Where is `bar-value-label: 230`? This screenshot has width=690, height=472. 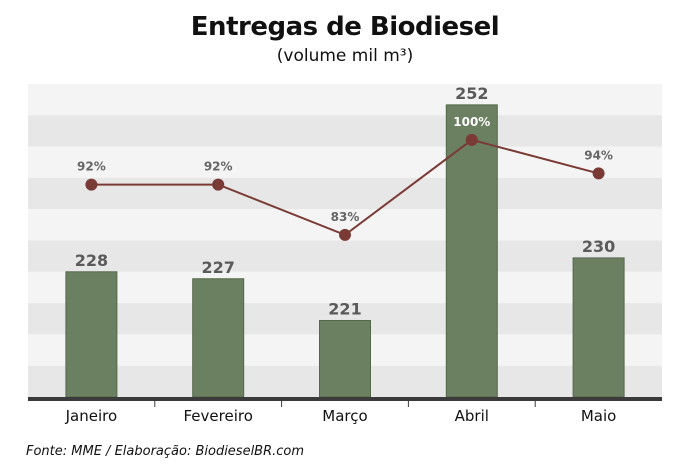 bar-value-label: 230 is located at coordinates (598, 246).